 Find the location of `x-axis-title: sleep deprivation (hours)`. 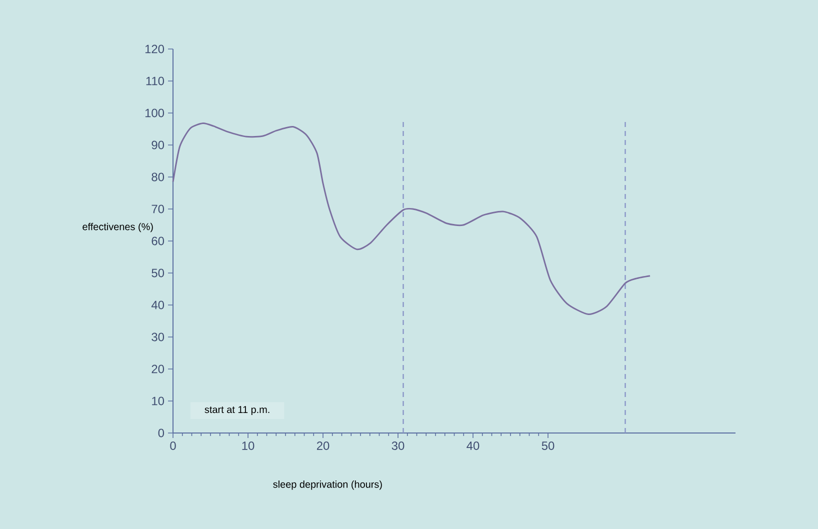

x-axis-title: sleep deprivation (hours) is located at coordinates (327, 485).